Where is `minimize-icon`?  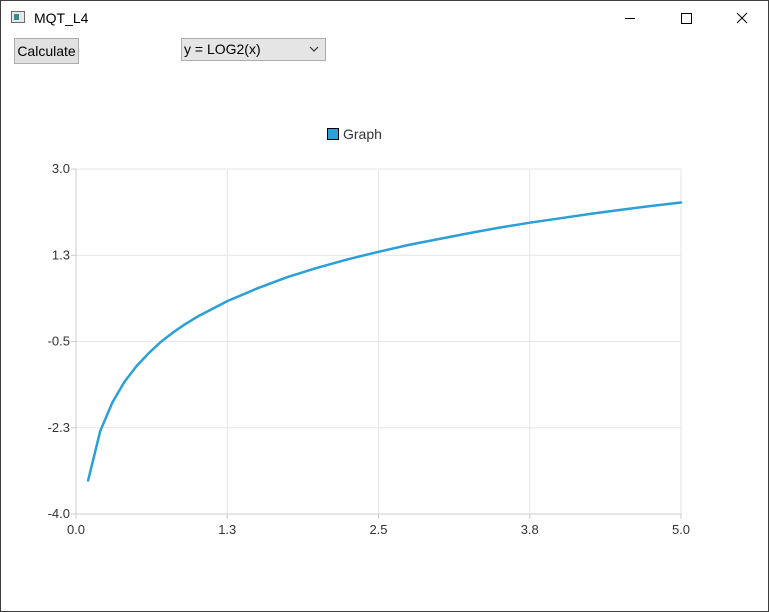 minimize-icon is located at coordinates (630, 18).